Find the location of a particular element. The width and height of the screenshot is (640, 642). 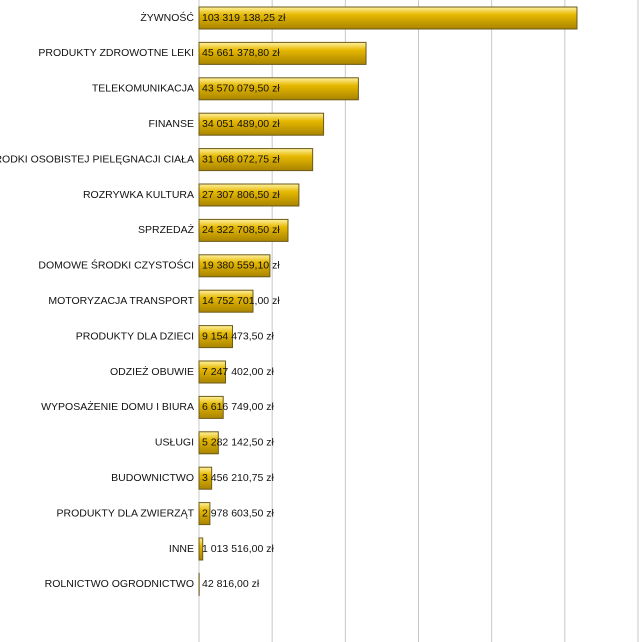

category-label: PRODUKTY DLA DZIECI is located at coordinates (135, 336).